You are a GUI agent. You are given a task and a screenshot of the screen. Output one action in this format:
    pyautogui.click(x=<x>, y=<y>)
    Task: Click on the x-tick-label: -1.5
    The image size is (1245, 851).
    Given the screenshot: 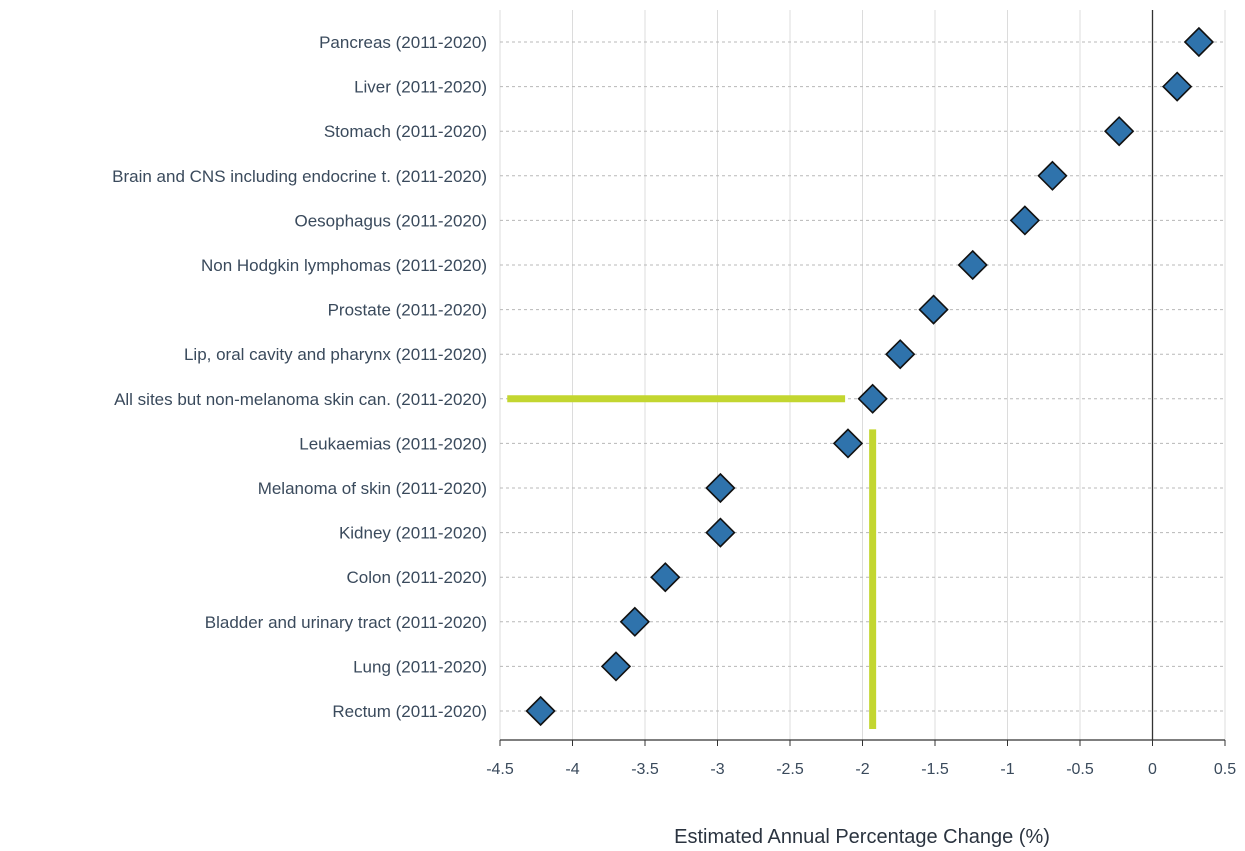 What is the action you would take?
    pyautogui.click(x=935, y=769)
    